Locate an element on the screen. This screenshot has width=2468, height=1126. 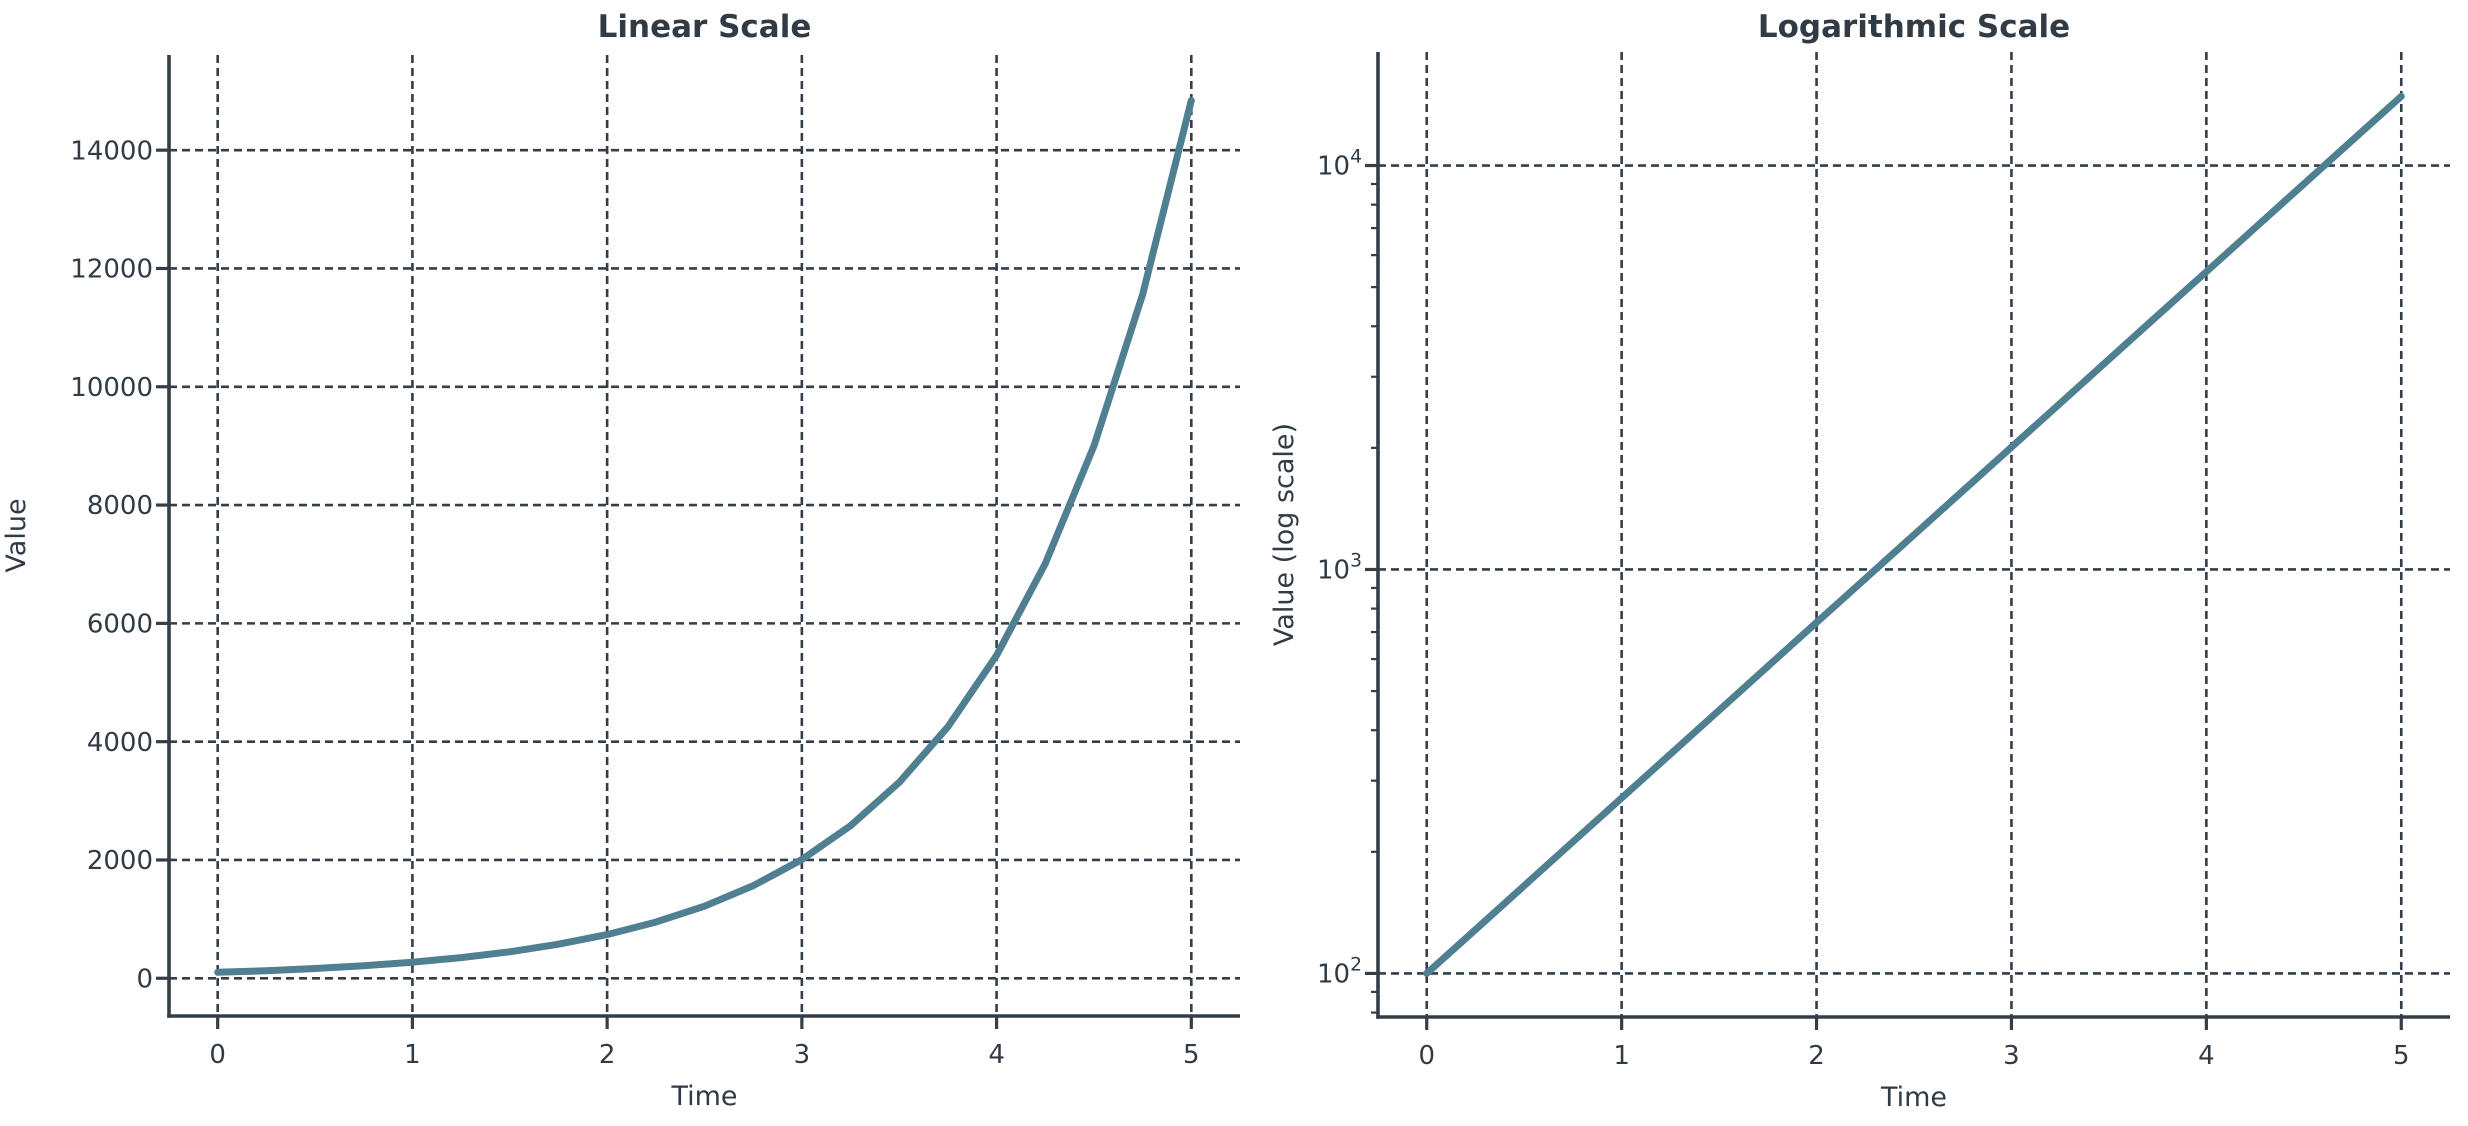
y-axis-label: Value (log scale) is located at coordinates (1284, 534).